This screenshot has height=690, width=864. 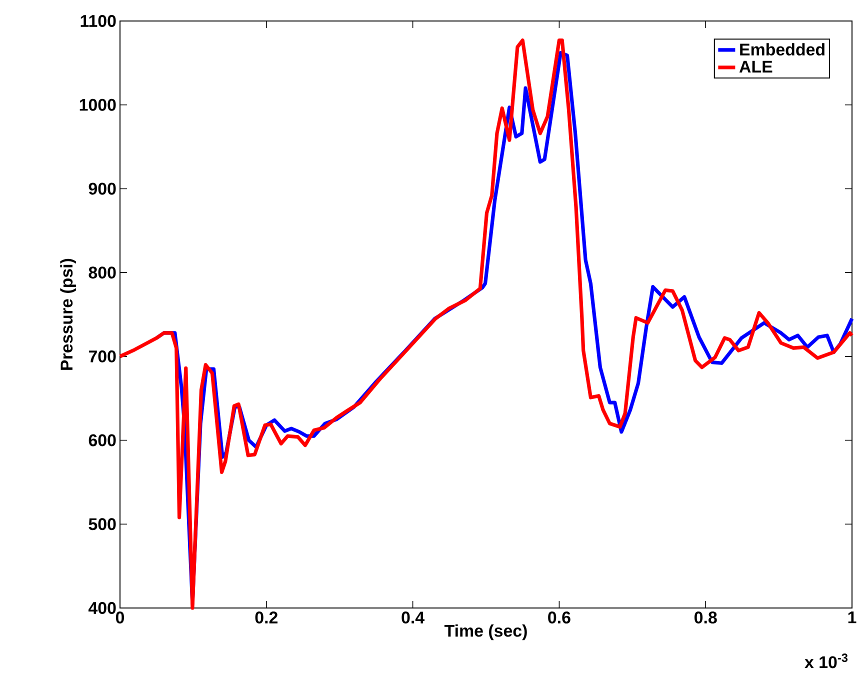 What do you see at coordinates (559, 618) in the screenshot?
I see `x-tick-label: 0.6` at bounding box center [559, 618].